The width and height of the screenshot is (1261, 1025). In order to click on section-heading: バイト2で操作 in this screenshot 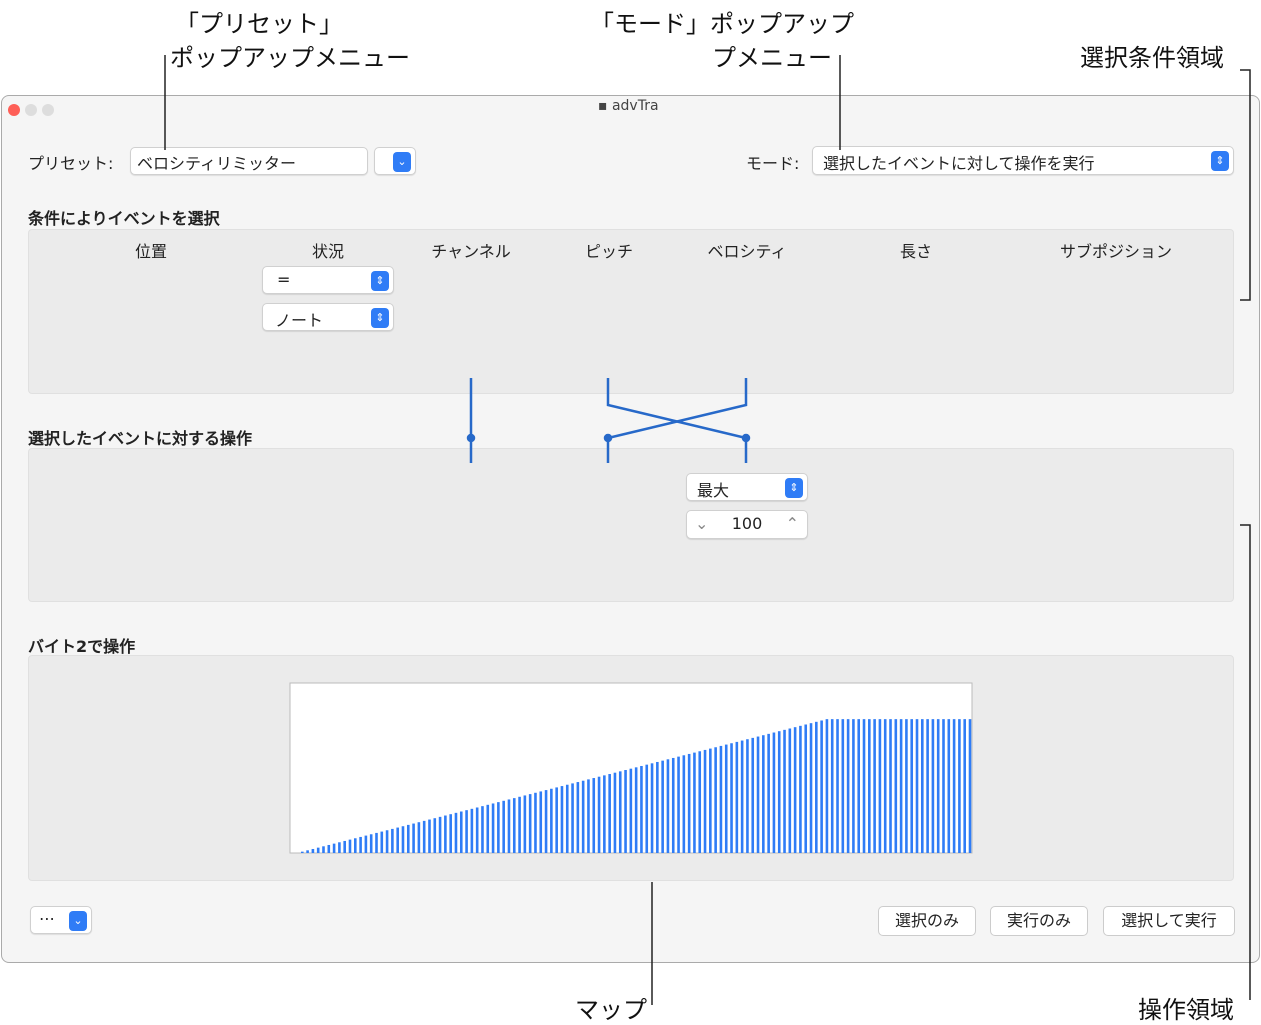, I will do `click(82, 646)`.